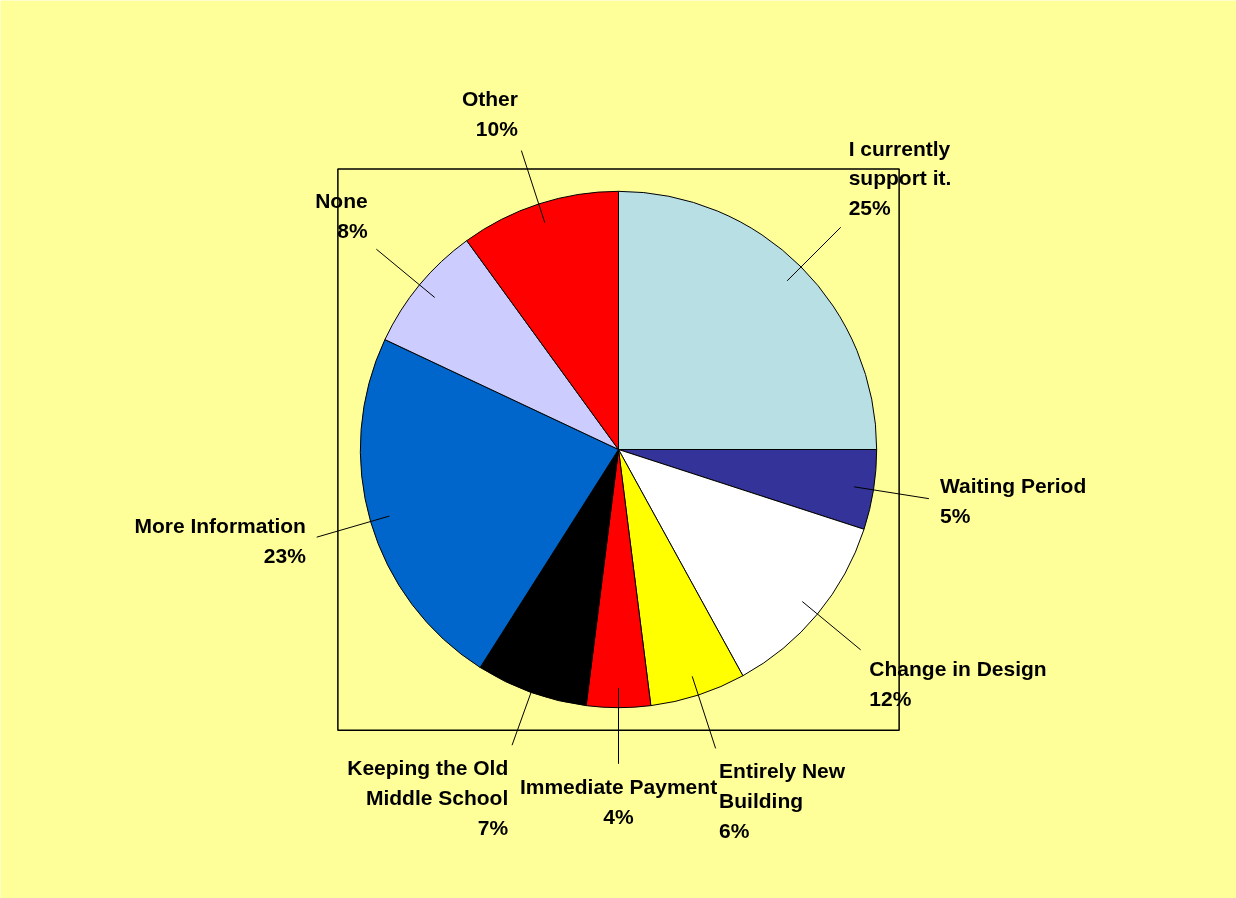 Image resolution: width=1236 pixels, height=898 pixels. What do you see at coordinates (1013, 485) in the screenshot?
I see `slice-label: Waiting Period` at bounding box center [1013, 485].